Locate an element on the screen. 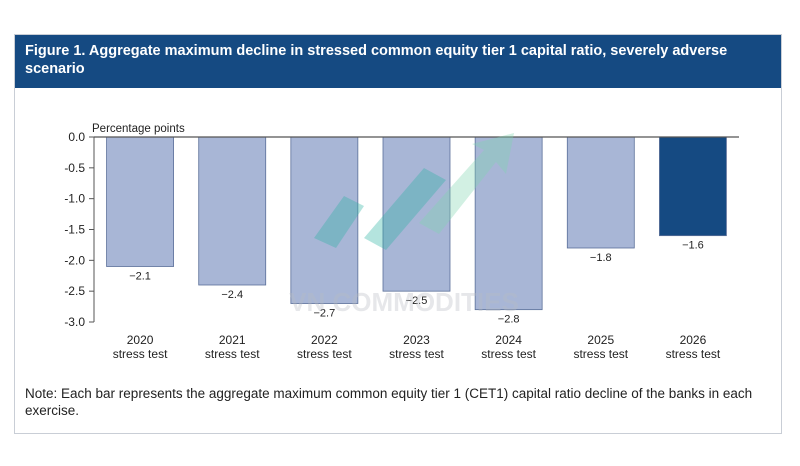  x-tick-label-2022: 2022 is located at coordinates (324, 340).